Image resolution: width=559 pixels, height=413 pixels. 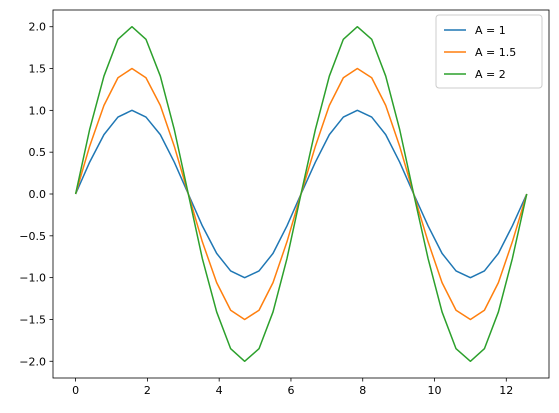 What do you see at coordinates (490, 74) in the screenshot?
I see `legend-label: A = 2` at bounding box center [490, 74].